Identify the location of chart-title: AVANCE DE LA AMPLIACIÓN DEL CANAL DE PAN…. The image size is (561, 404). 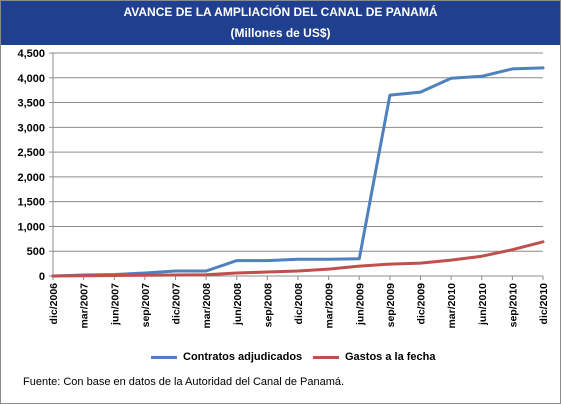
(280, 12).